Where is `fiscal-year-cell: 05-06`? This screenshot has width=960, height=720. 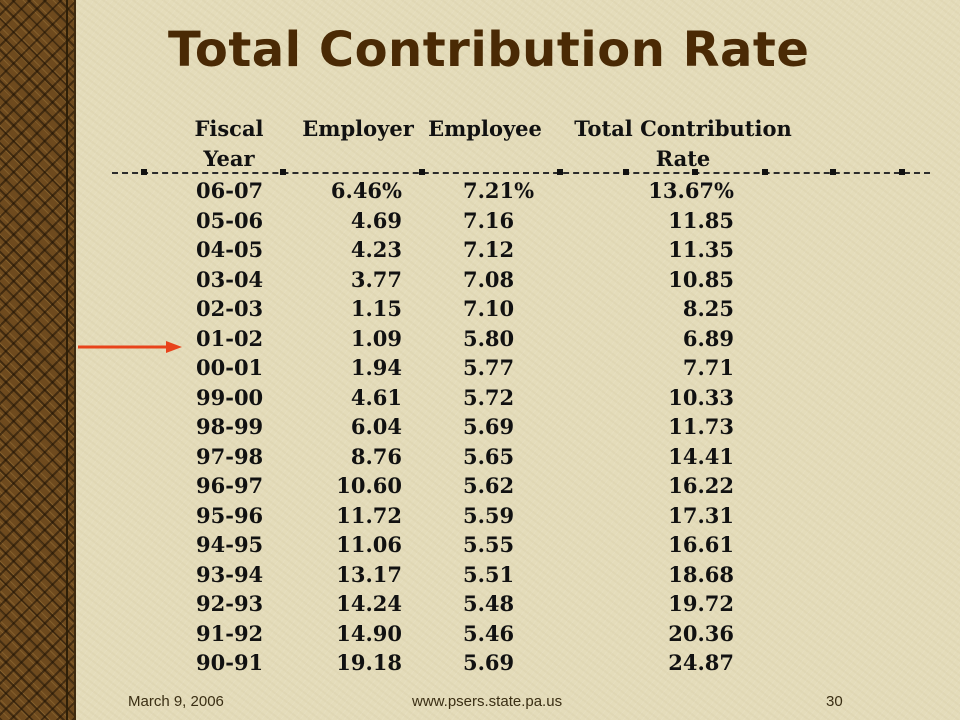 fiscal-year-cell: 05-06 is located at coordinates (230, 220).